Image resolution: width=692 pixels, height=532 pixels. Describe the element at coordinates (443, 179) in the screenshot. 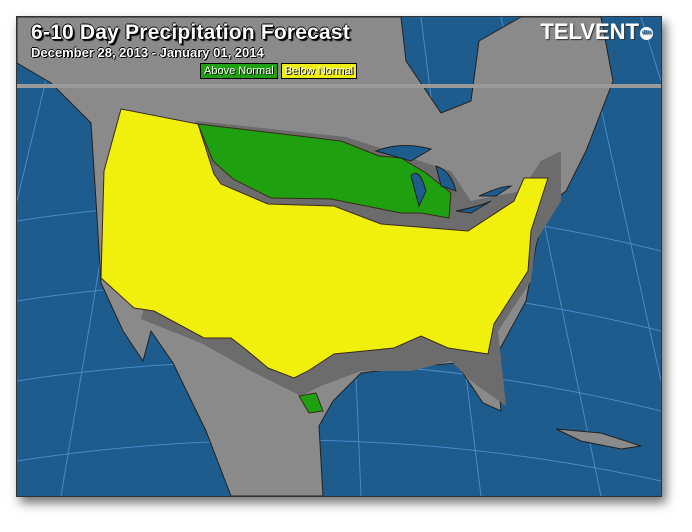

I see `great-lakes` at that location.